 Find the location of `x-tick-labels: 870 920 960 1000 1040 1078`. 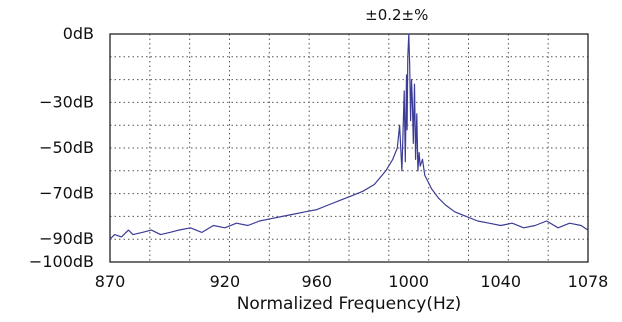

x-tick-labels: 870 920 960 1000 1040 1078 is located at coordinates (352, 281).